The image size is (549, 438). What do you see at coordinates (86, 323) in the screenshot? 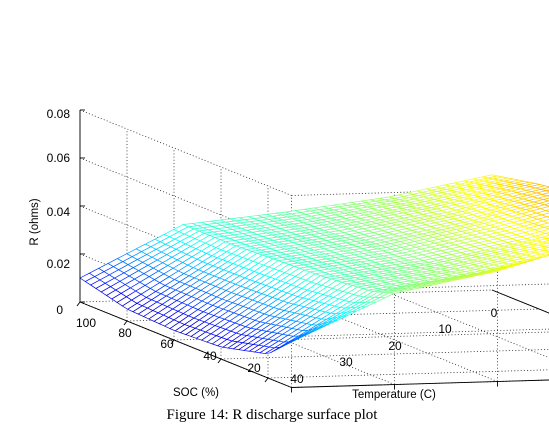
I see `y-tick-label: 100` at bounding box center [86, 323].